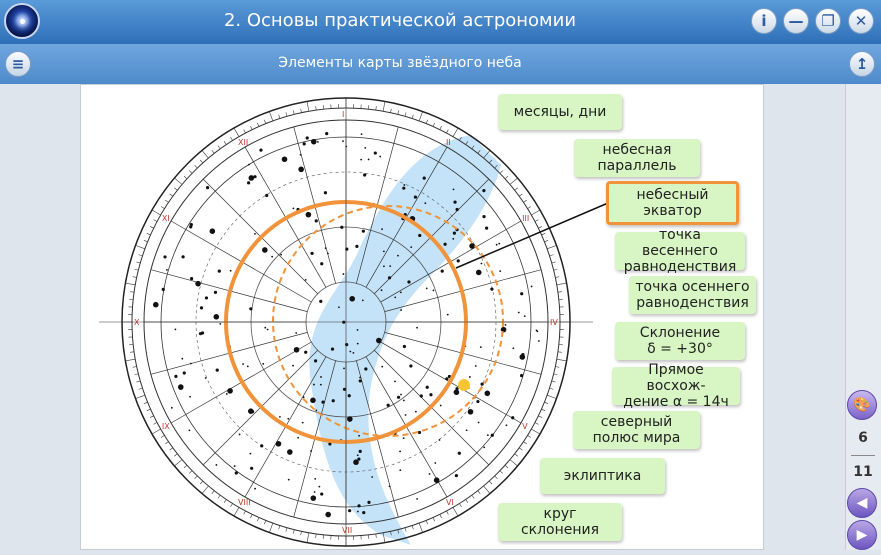 Image resolution: width=881 pixels, height=555 pixels. What do you see at coordinates (862, 535) in the screenshot?
I see `next-page-button: ▶` at bounding box center [862, 535].